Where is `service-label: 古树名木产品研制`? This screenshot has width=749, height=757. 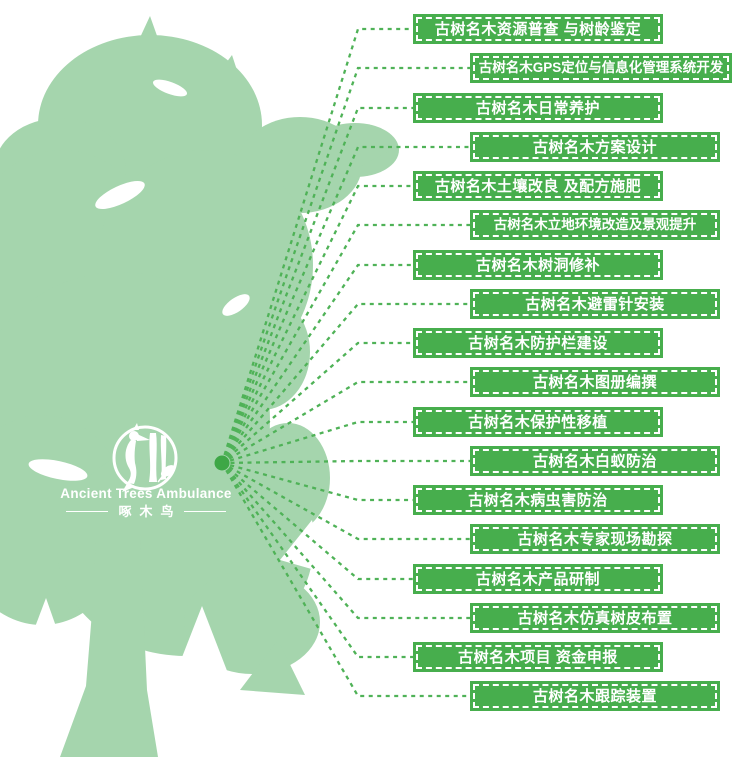 service-label: 古树名木产品研制 is located at coordinates (537, 579).